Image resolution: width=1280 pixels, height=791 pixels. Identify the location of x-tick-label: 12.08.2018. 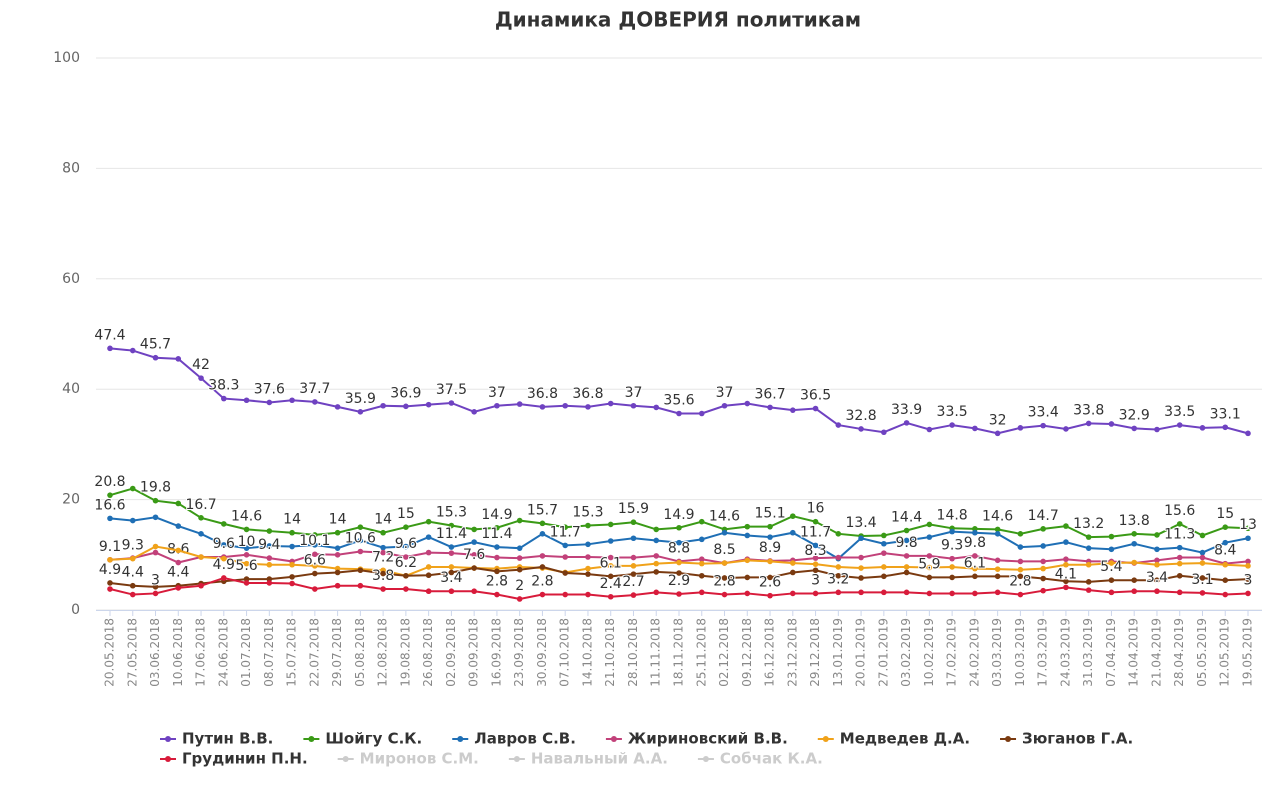
(383, 652).